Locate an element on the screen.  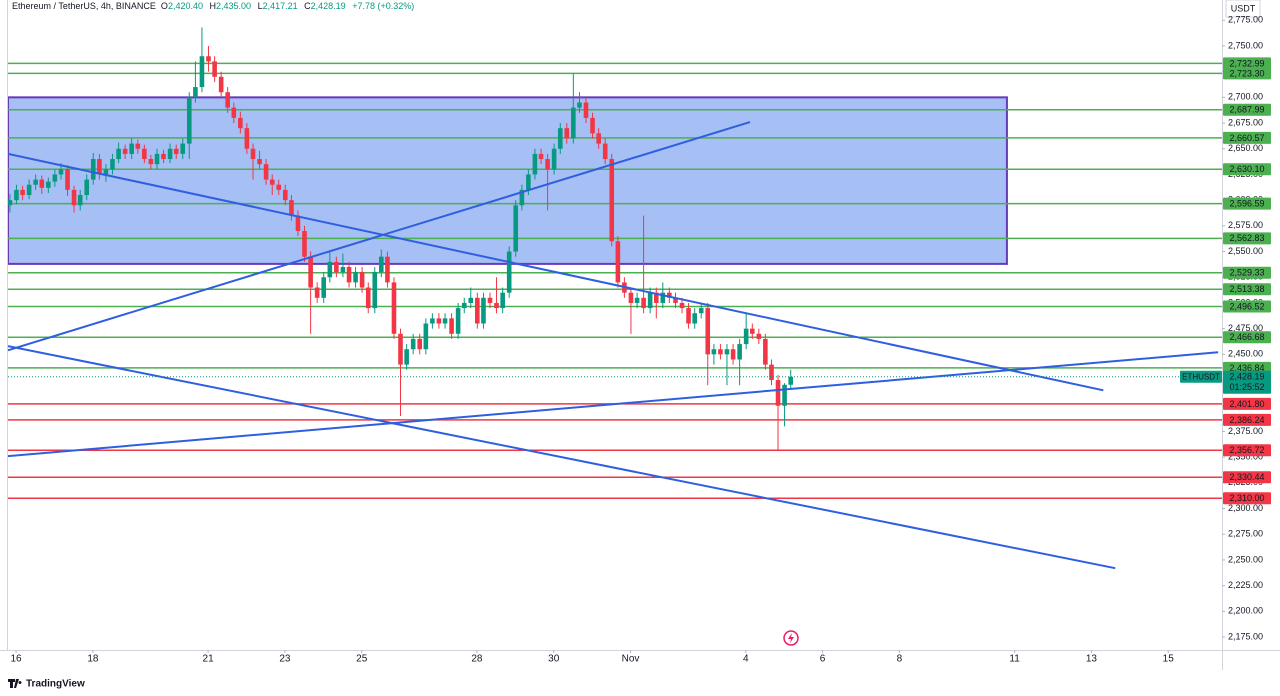
level-label: 2,660.57 is located at coordinates (1246, 138).